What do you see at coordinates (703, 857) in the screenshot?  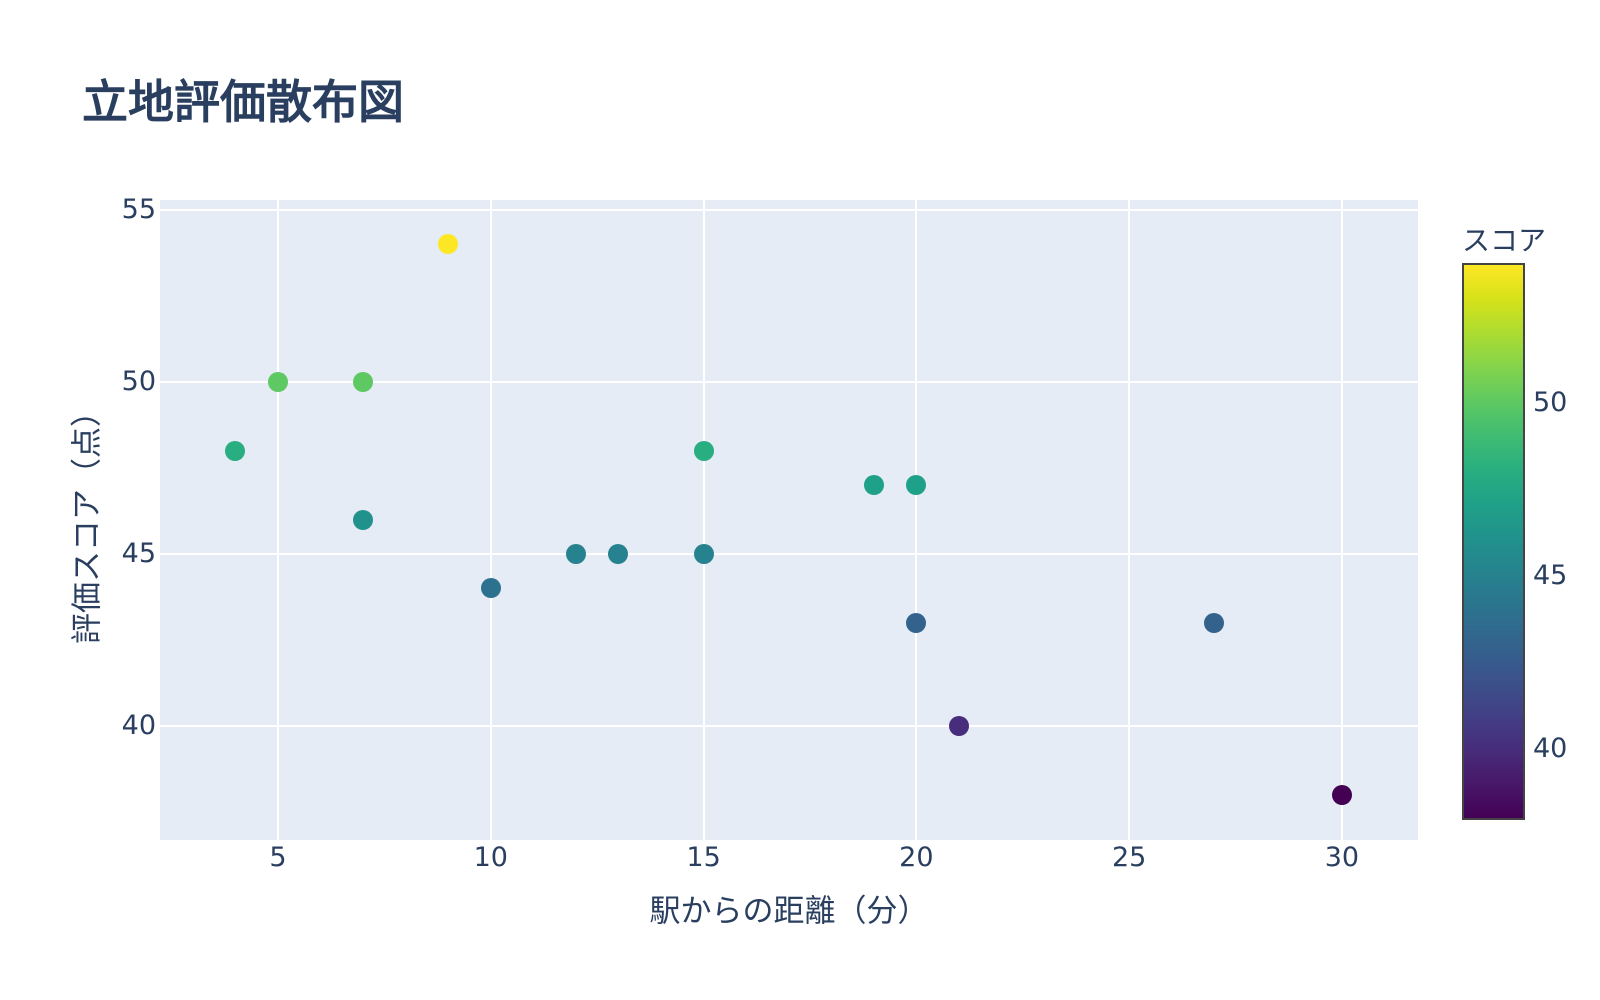 I see `x-tick-label: 15` at bounding box center [703, 857].